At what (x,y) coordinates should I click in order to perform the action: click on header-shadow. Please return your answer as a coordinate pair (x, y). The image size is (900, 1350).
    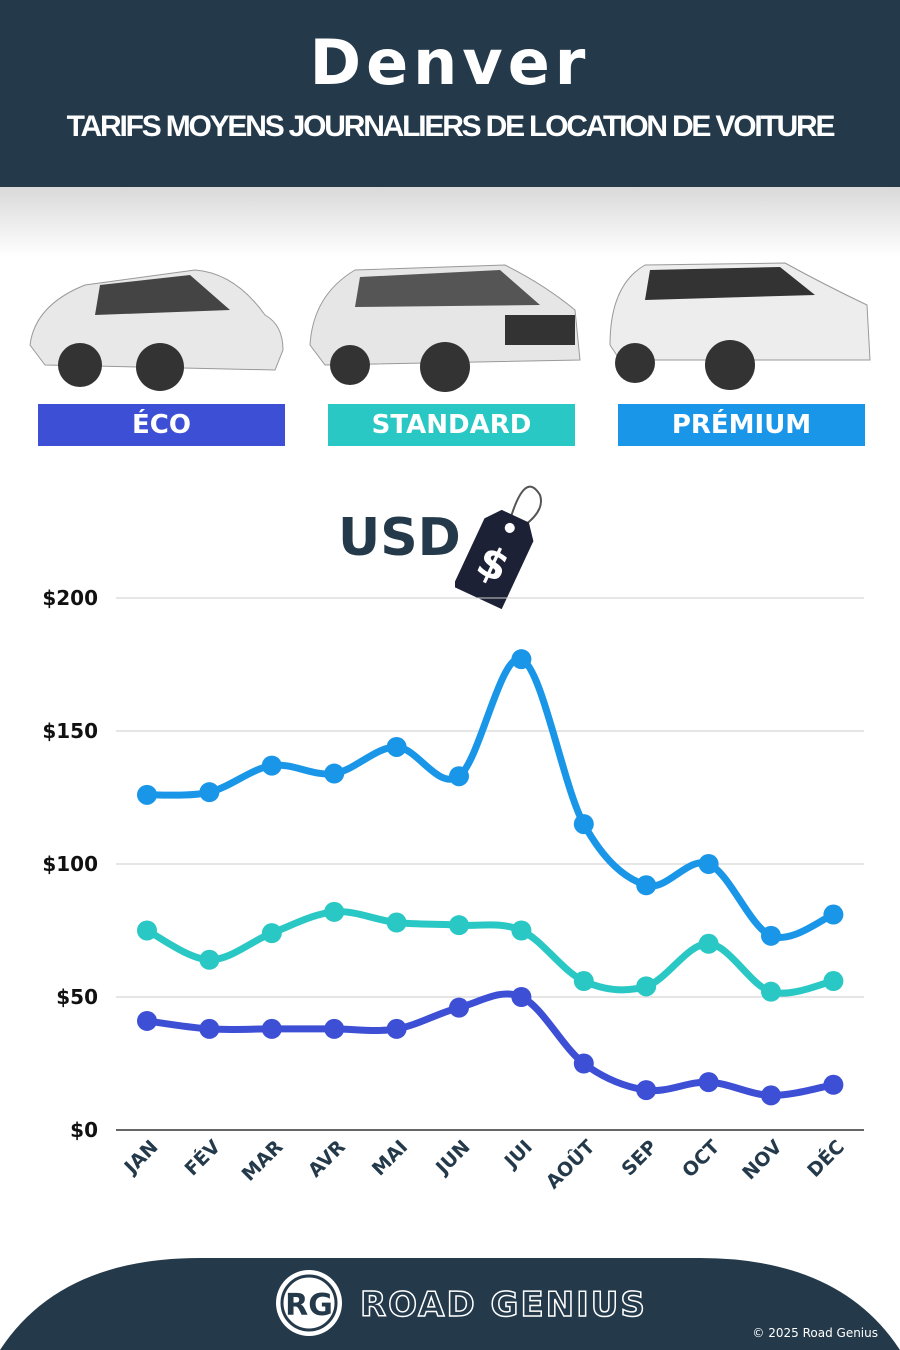
    Looking at the image, I should click on (450, 222).